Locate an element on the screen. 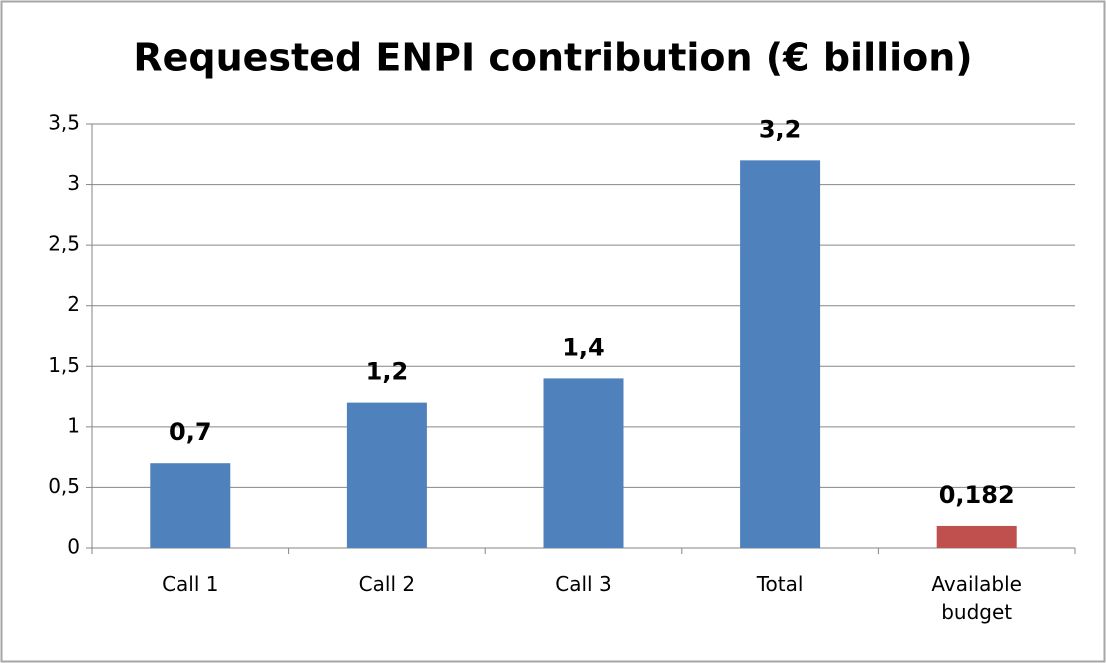  chart-title: Requested ENPI contribution (€ billion) is located at coordinates (552, 58).